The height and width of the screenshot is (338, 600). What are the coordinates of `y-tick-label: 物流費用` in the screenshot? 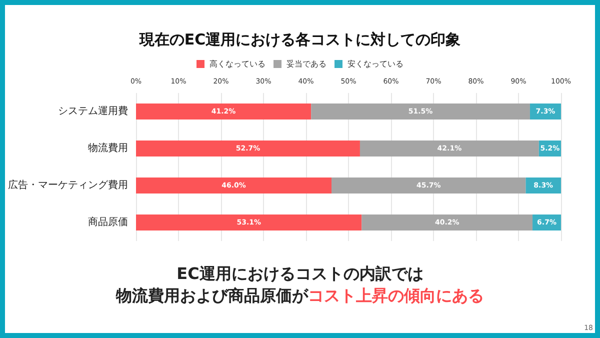 It's located at (108, 148).